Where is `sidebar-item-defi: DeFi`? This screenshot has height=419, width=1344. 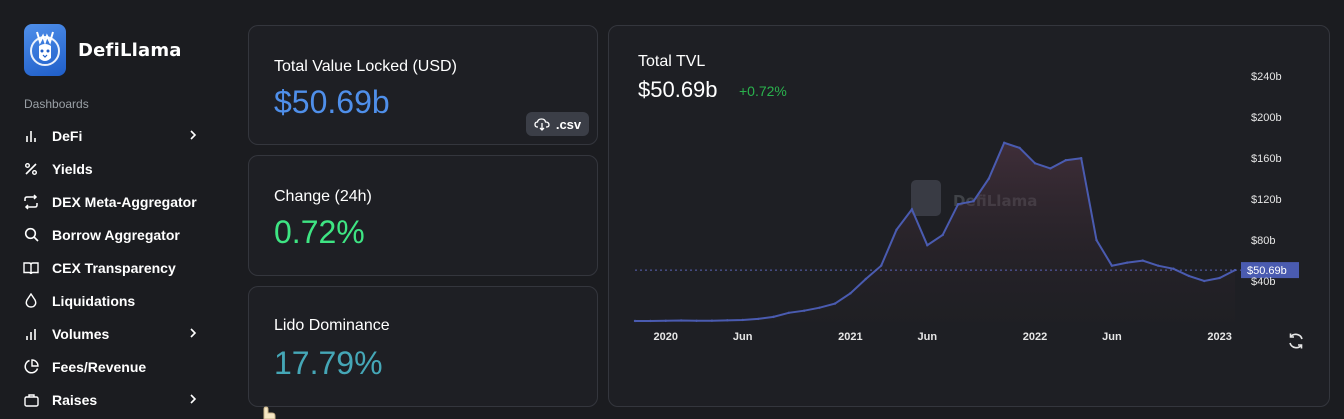
sidebar-item-defi: DeFi is located at coordinates (117, 135).